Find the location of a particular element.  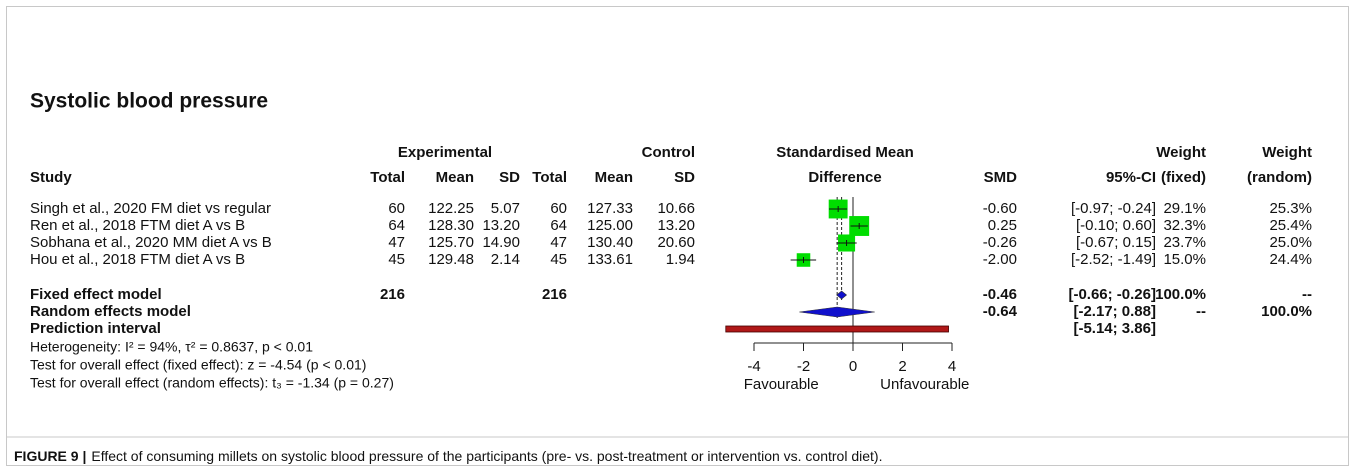

x-tick-label: -2 is located at coordinates (803, 366).